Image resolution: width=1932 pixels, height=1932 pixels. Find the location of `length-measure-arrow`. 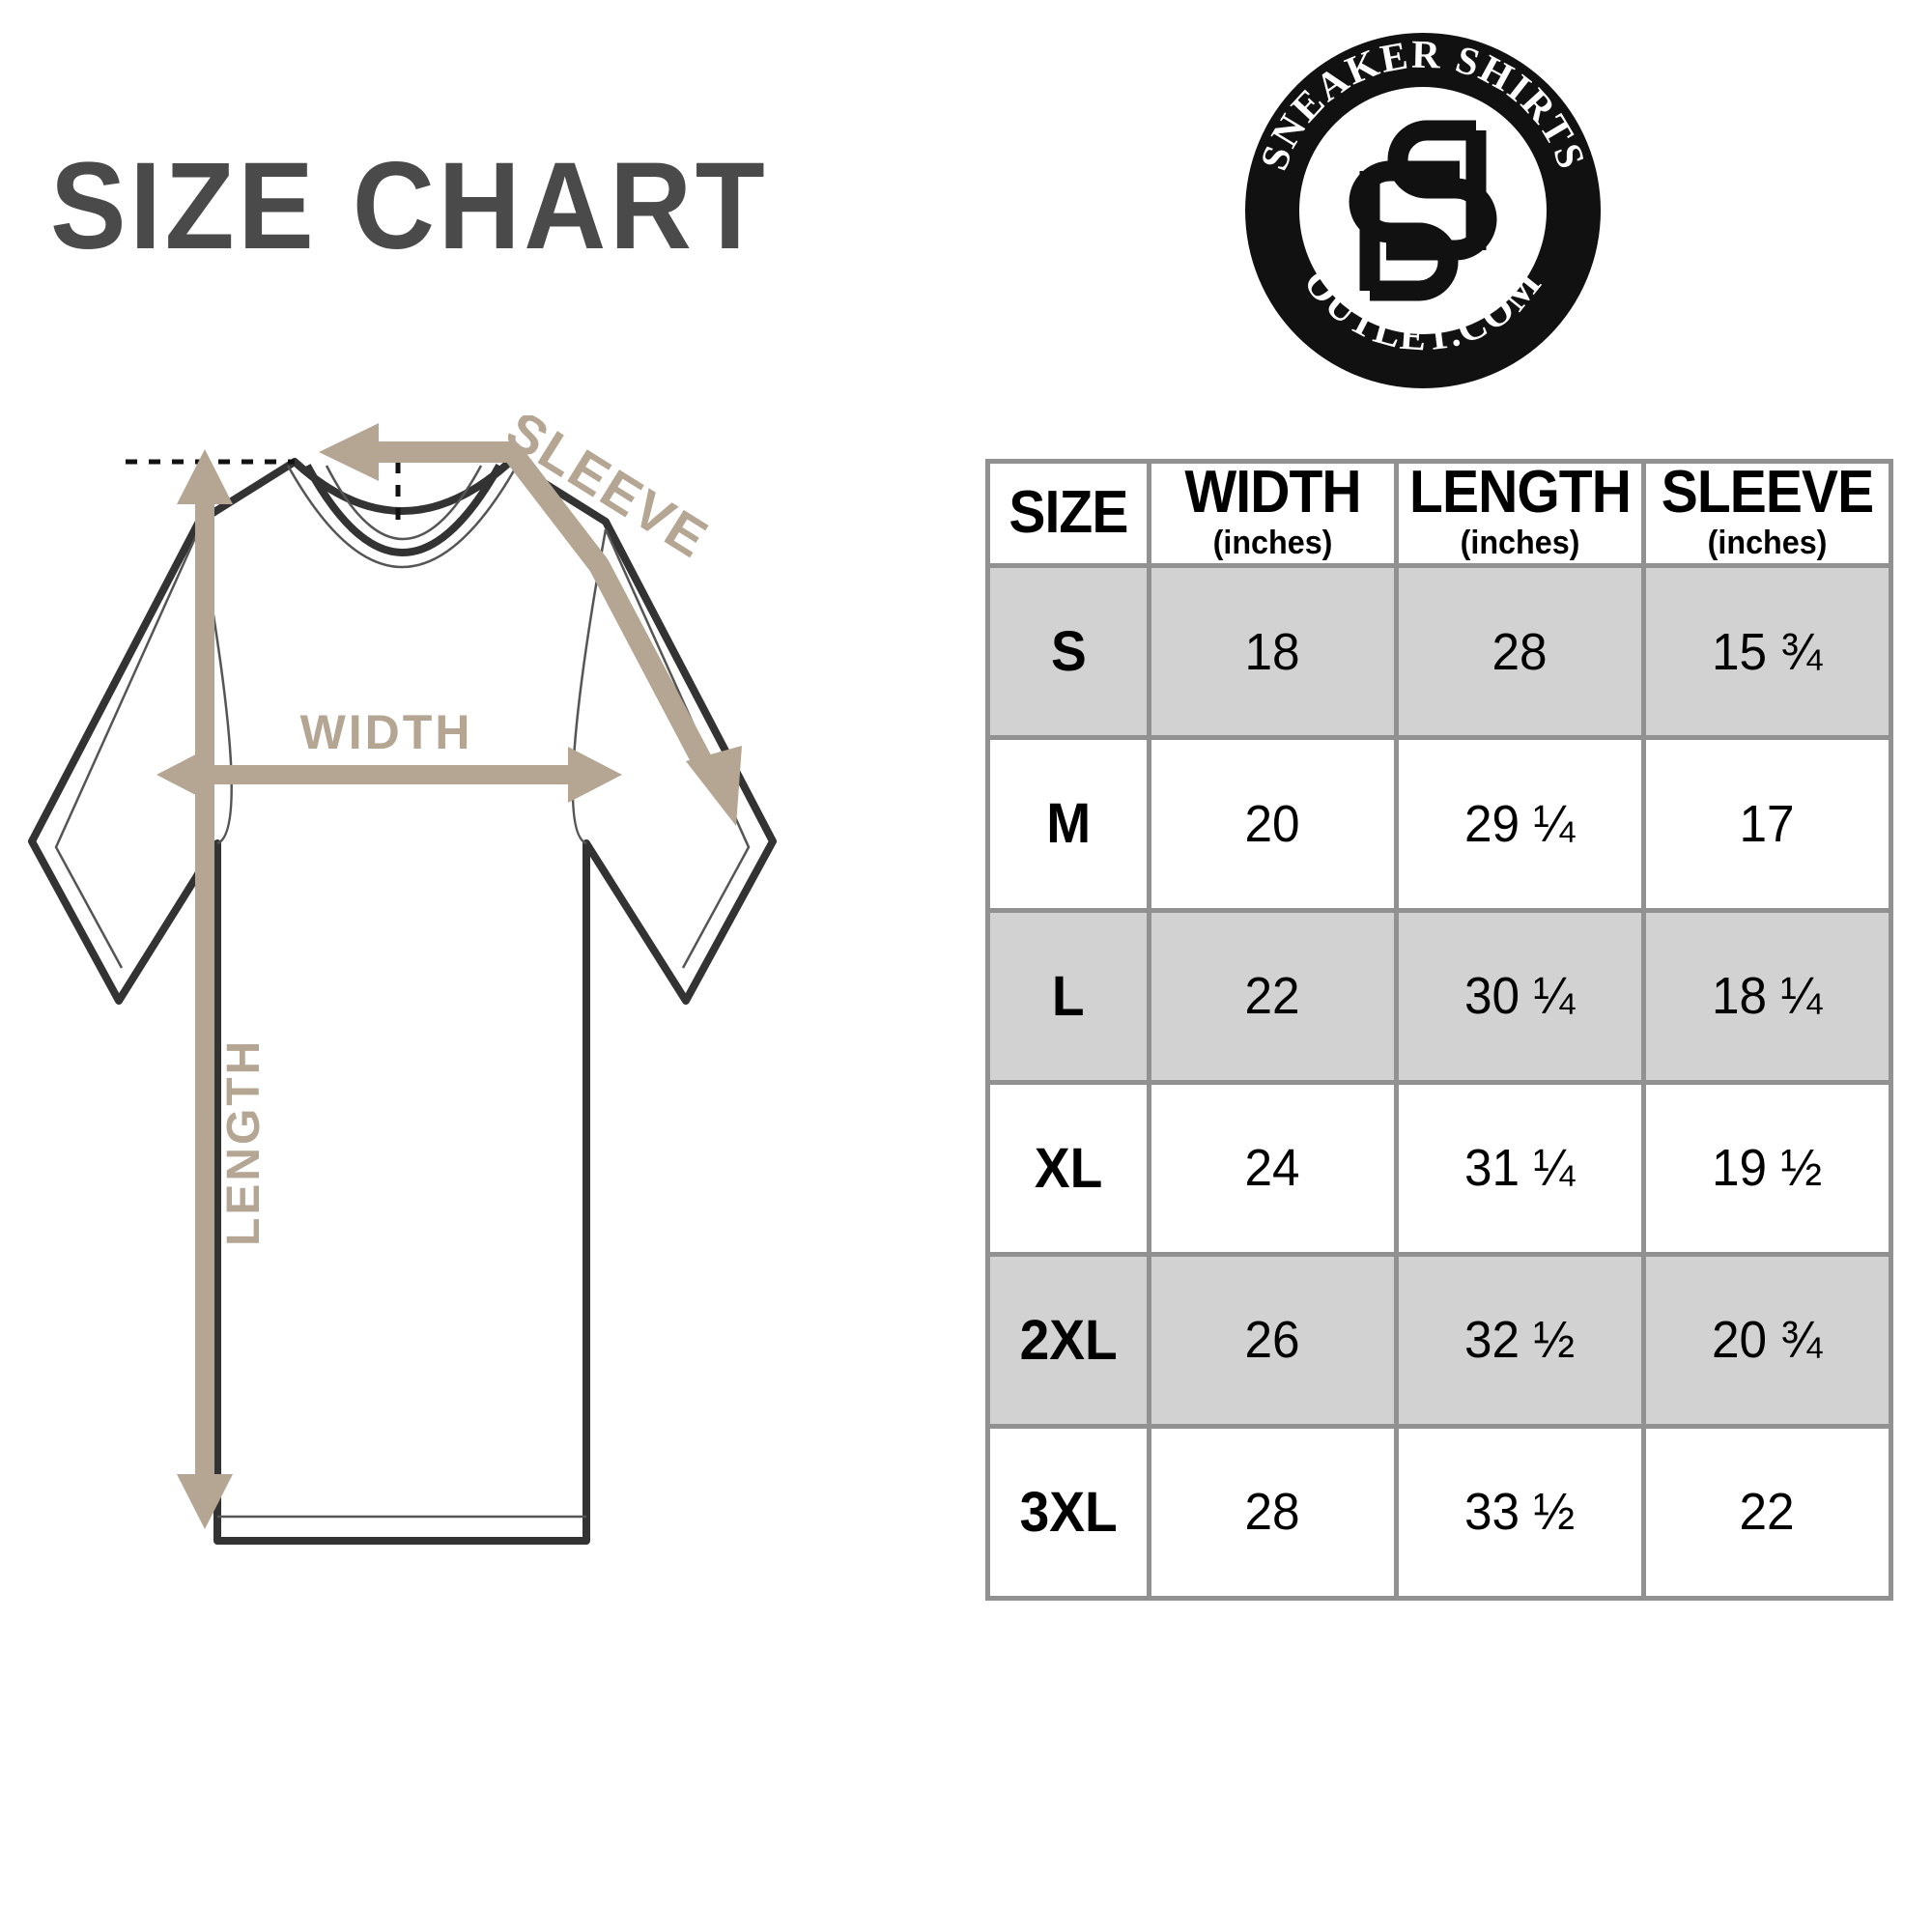

length-measure-arrow is located at coordinates (205, 989).